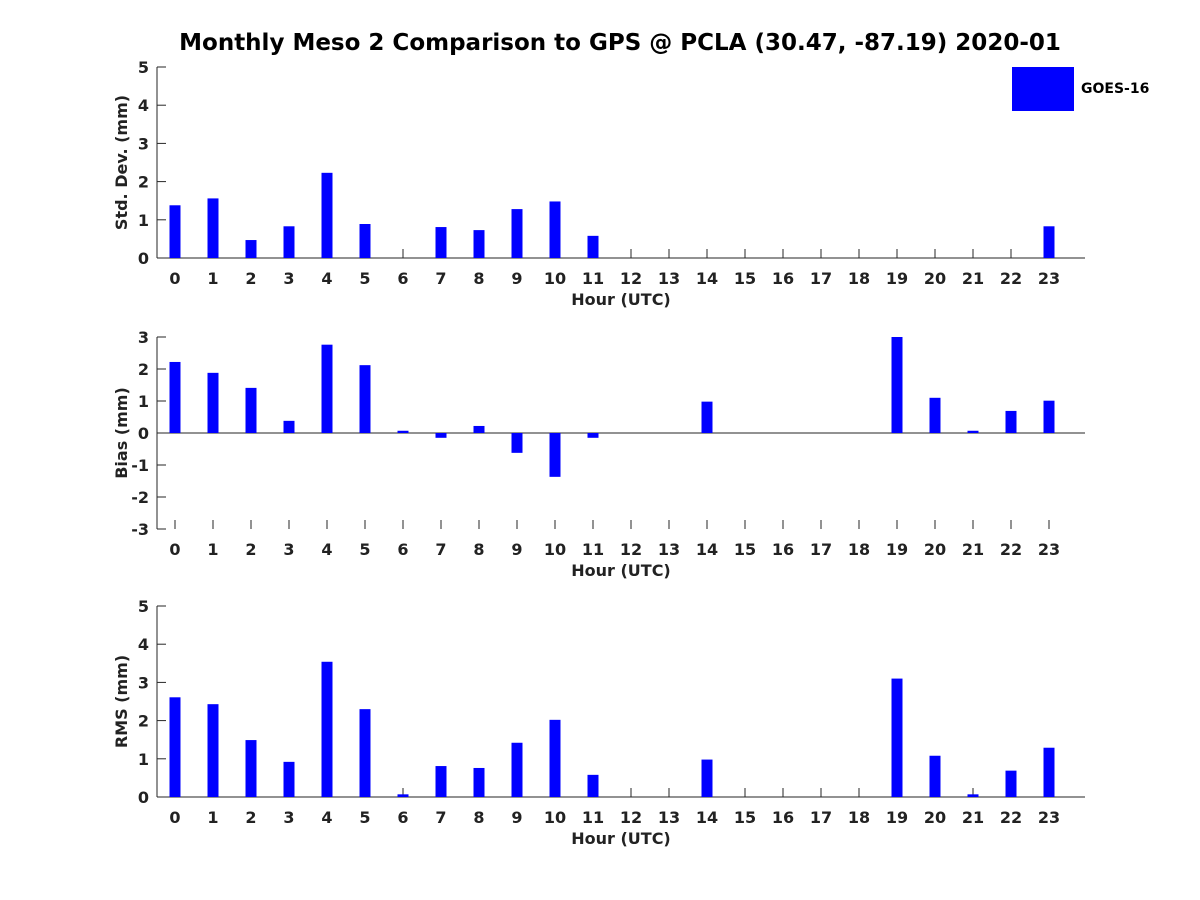 The height and width of the screenshot is (900, 1200). I want to click on x-tick-label: 1, so click(212, 817).